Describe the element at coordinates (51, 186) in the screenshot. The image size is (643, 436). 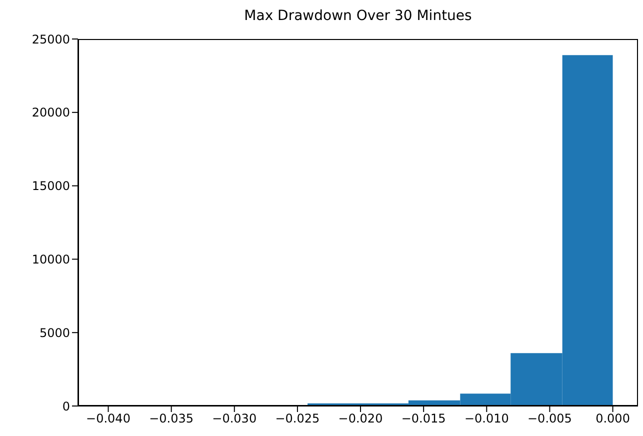
I see `y-tick-label: 15000` at that location.